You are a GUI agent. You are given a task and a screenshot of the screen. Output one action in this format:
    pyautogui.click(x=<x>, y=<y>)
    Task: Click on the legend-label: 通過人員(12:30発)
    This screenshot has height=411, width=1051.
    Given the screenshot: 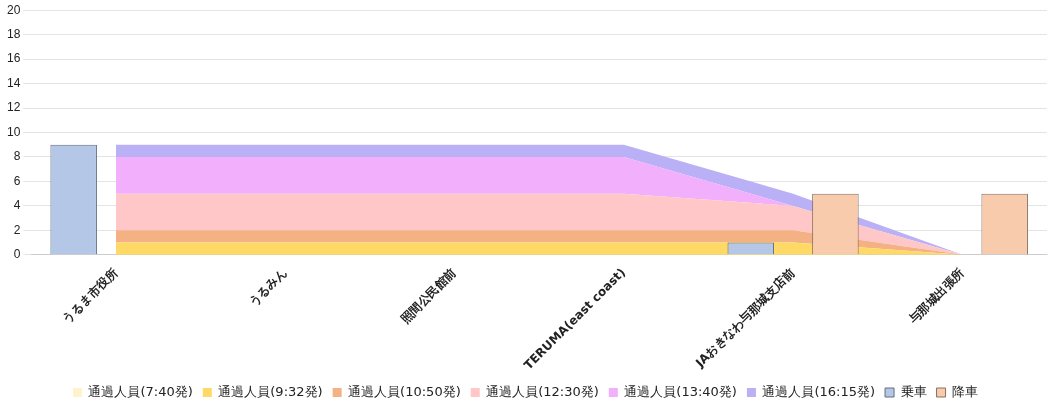 What is the action you would take?
    pyautogui.click(x=542, y=391)
    